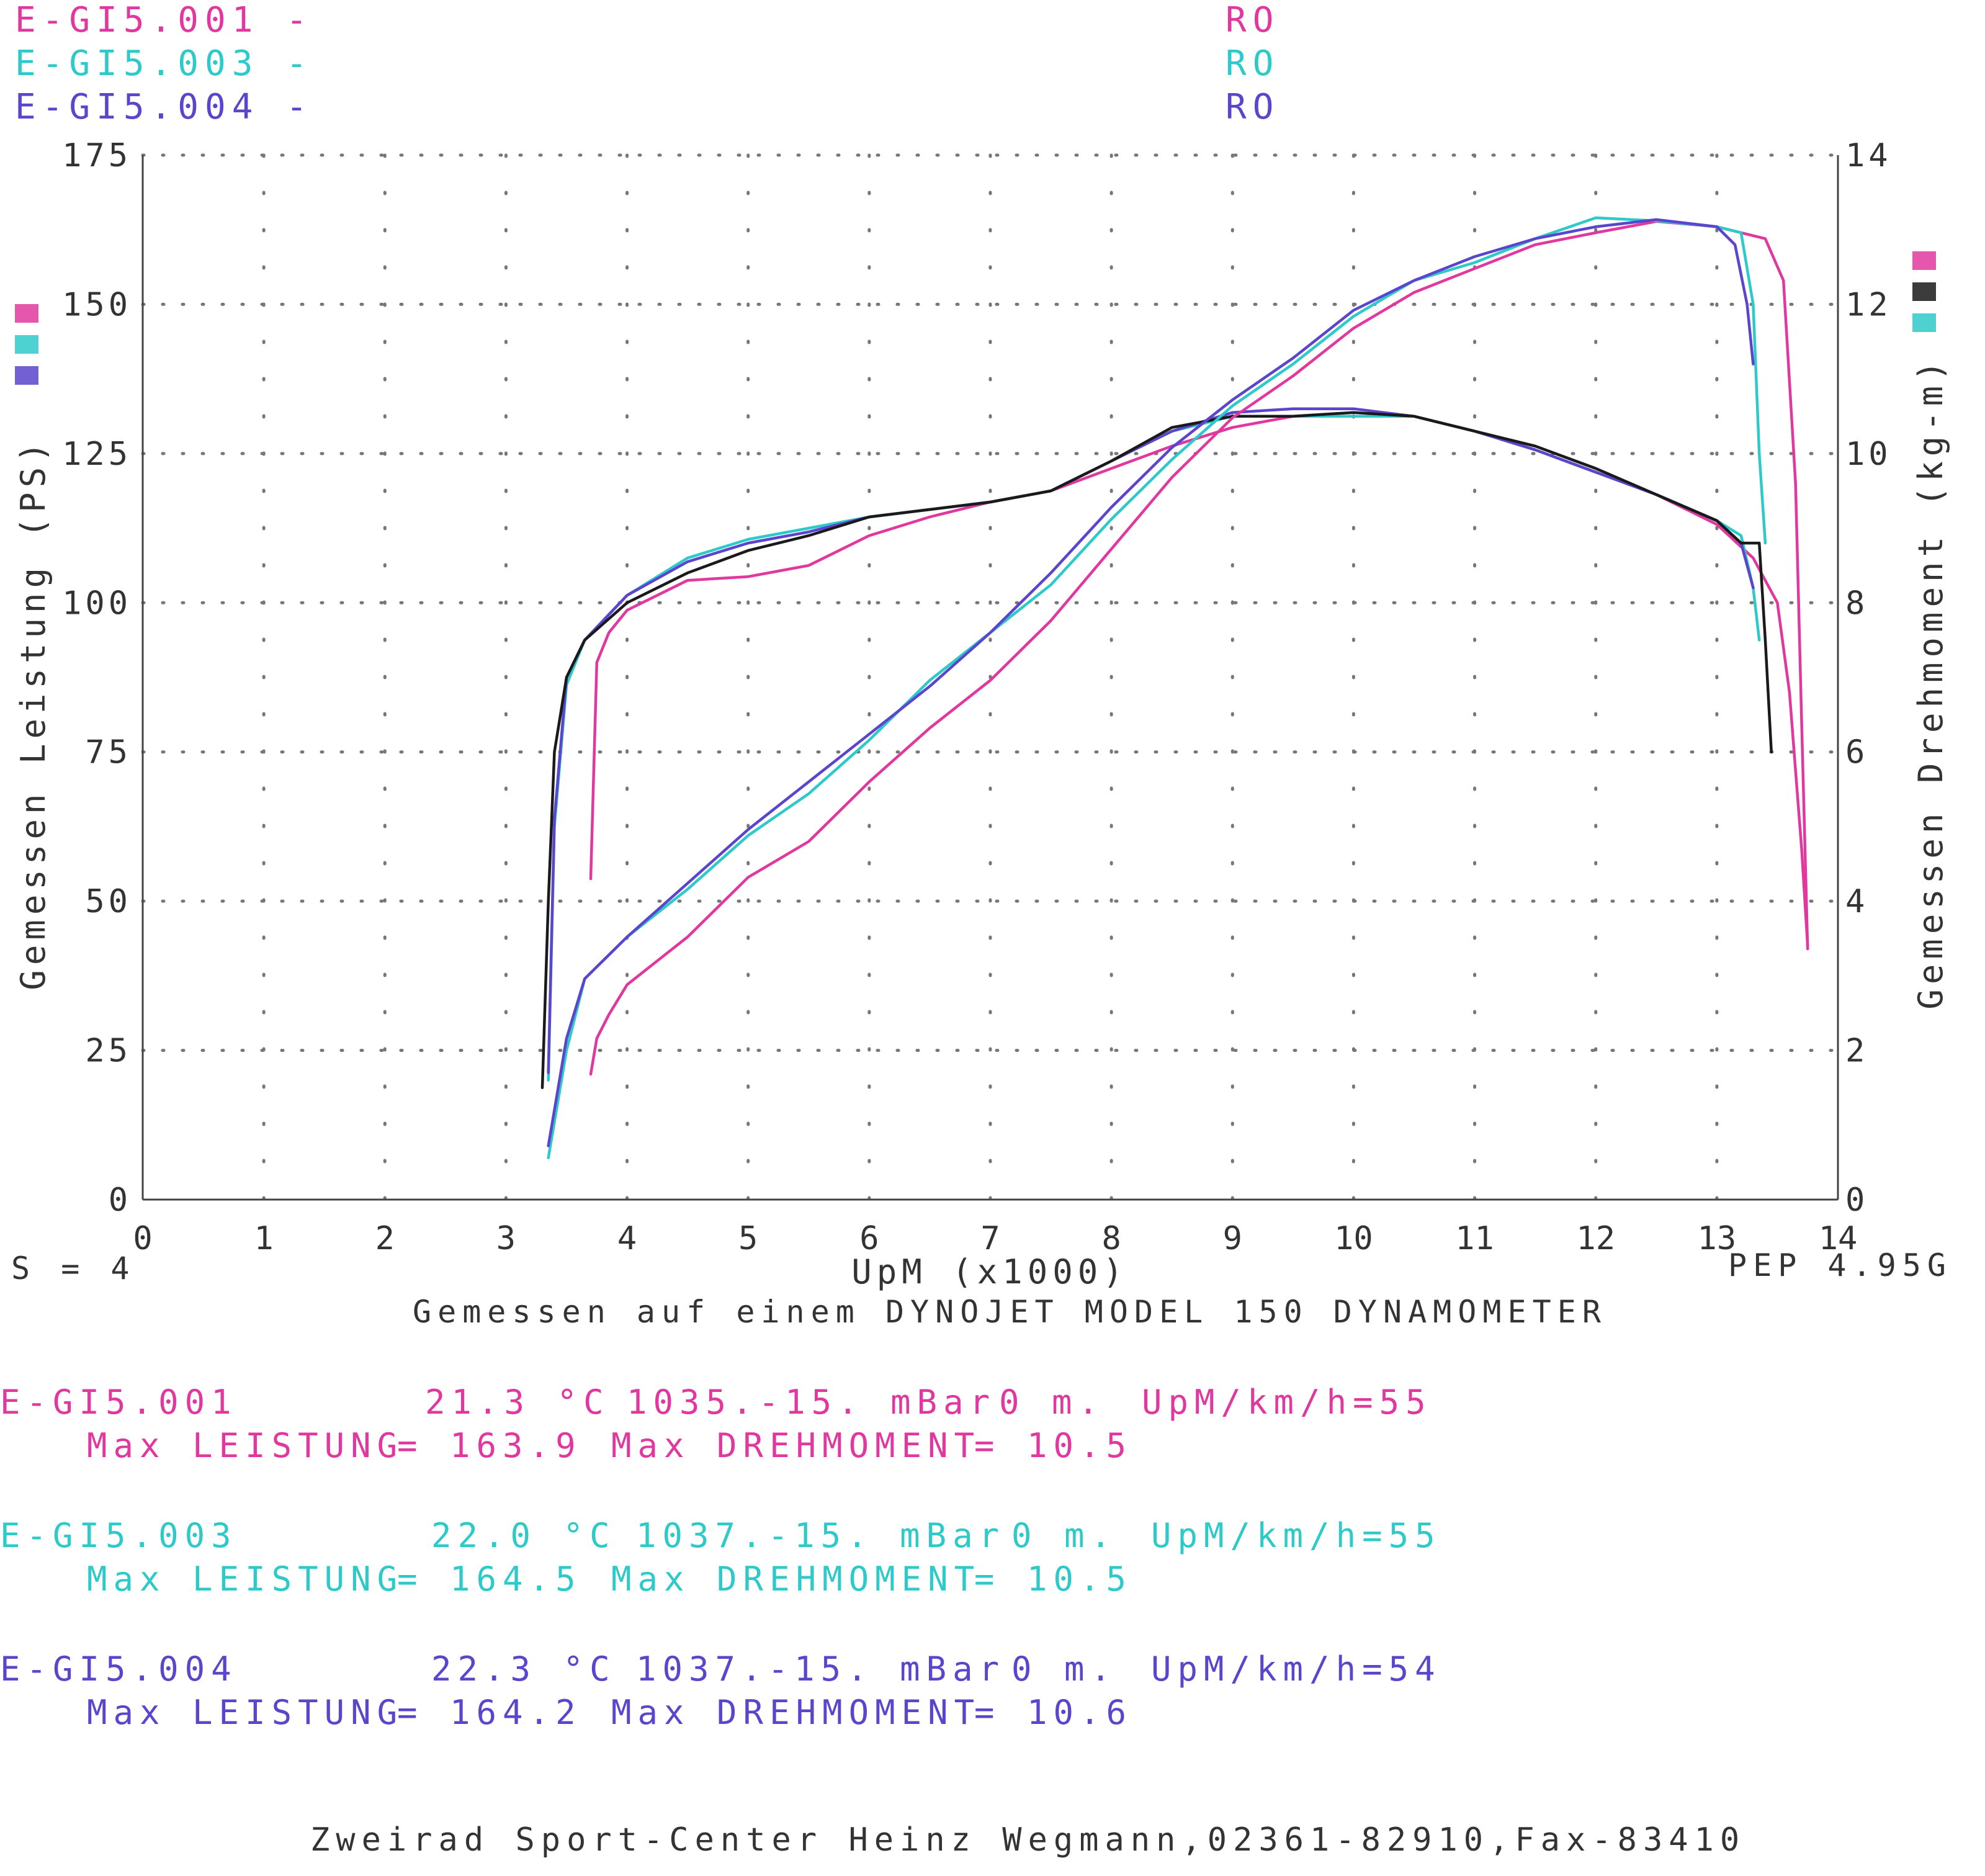 This screenshot has width=1985, height=1876. I want to click on y2-tick-label: 12, so click(1869, 304).